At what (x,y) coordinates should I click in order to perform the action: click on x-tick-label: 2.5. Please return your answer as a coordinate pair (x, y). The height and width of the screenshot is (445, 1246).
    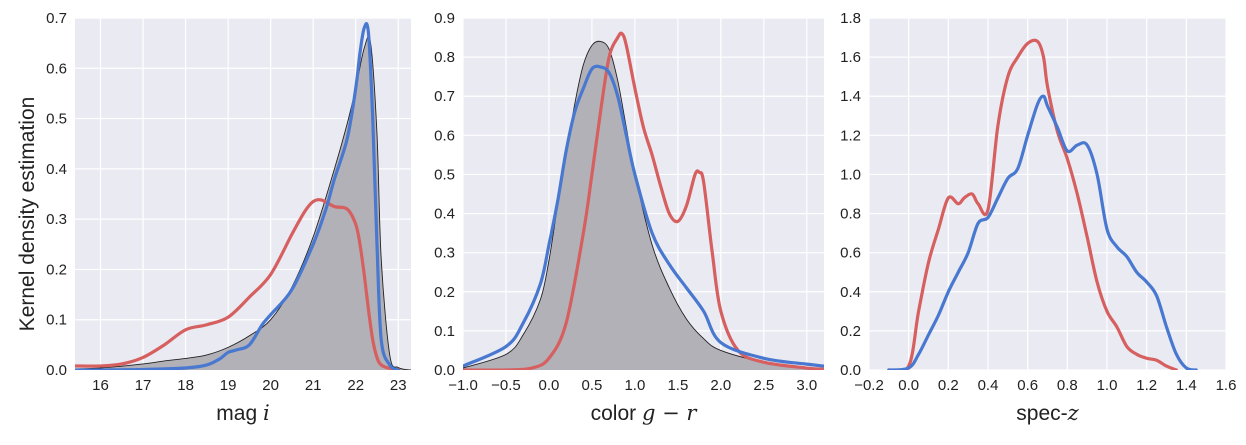
    Looking at the image, I should click on (763, 385).